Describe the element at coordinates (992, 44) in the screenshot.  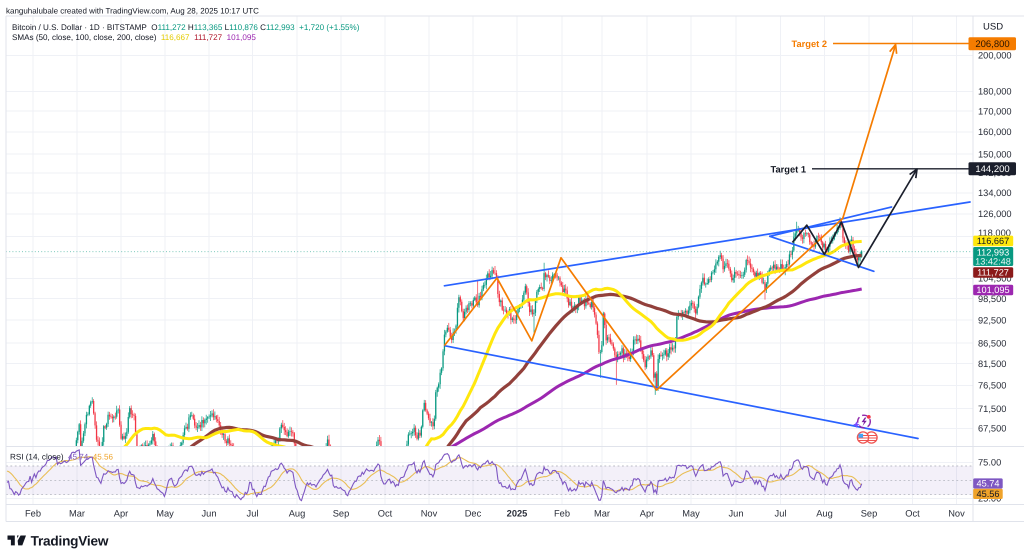
I see `svg-text: 206,800` at that location.